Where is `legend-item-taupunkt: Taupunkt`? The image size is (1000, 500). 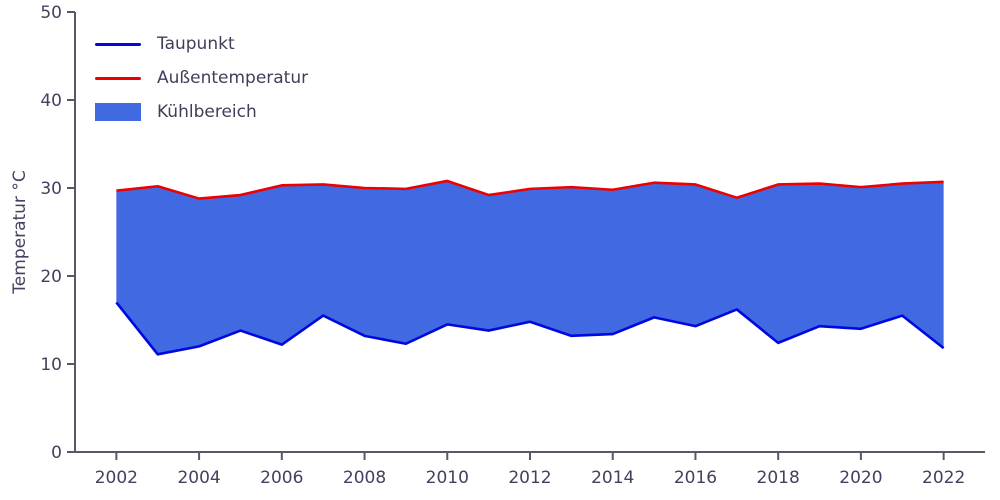
legend-item-taupunkt: Taupunkt is located at coordinates (201, 44).